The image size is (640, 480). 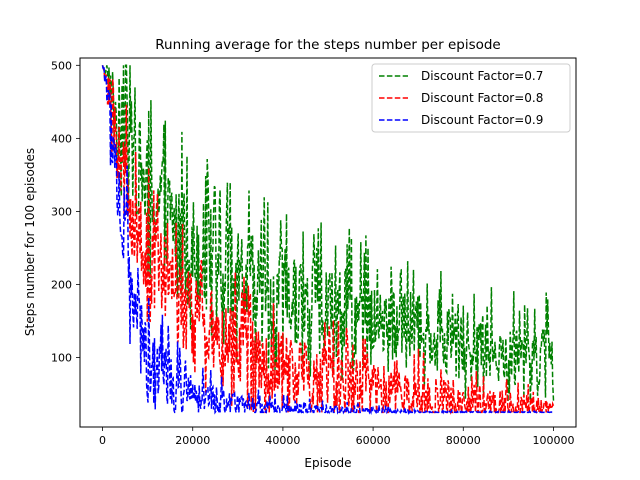 What do you see at coordinates (61, 65) in the screenshot?
I see `y-tick-label: 500` at bounding box center [61, 65].